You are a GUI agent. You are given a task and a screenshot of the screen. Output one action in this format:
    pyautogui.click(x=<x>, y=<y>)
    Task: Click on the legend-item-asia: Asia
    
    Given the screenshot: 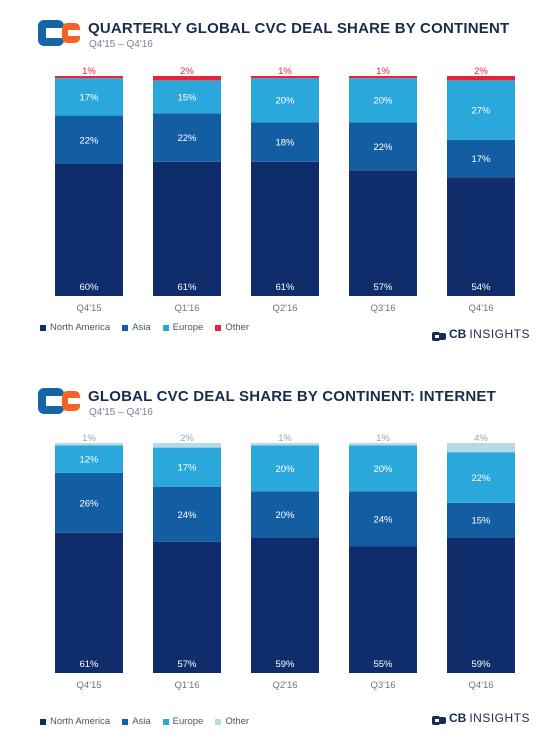 What is the action you would take?
    pyautogui.click(x=136, y=721)
    